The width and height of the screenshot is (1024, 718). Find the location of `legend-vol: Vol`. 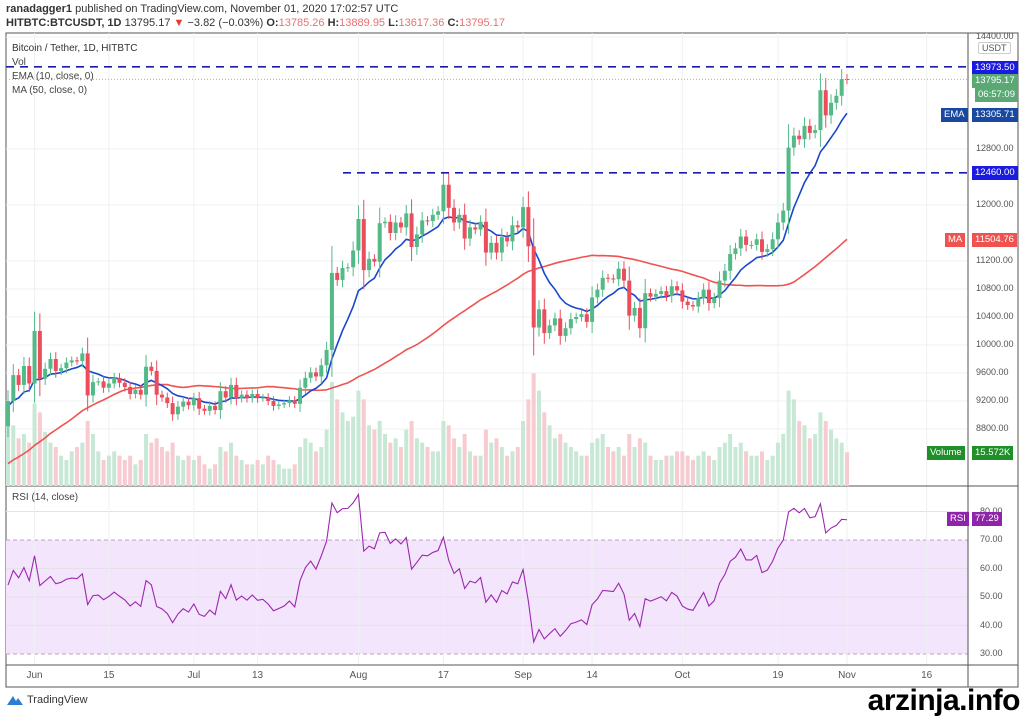

legend-vol: Vol is located at coordinates (19, 62).